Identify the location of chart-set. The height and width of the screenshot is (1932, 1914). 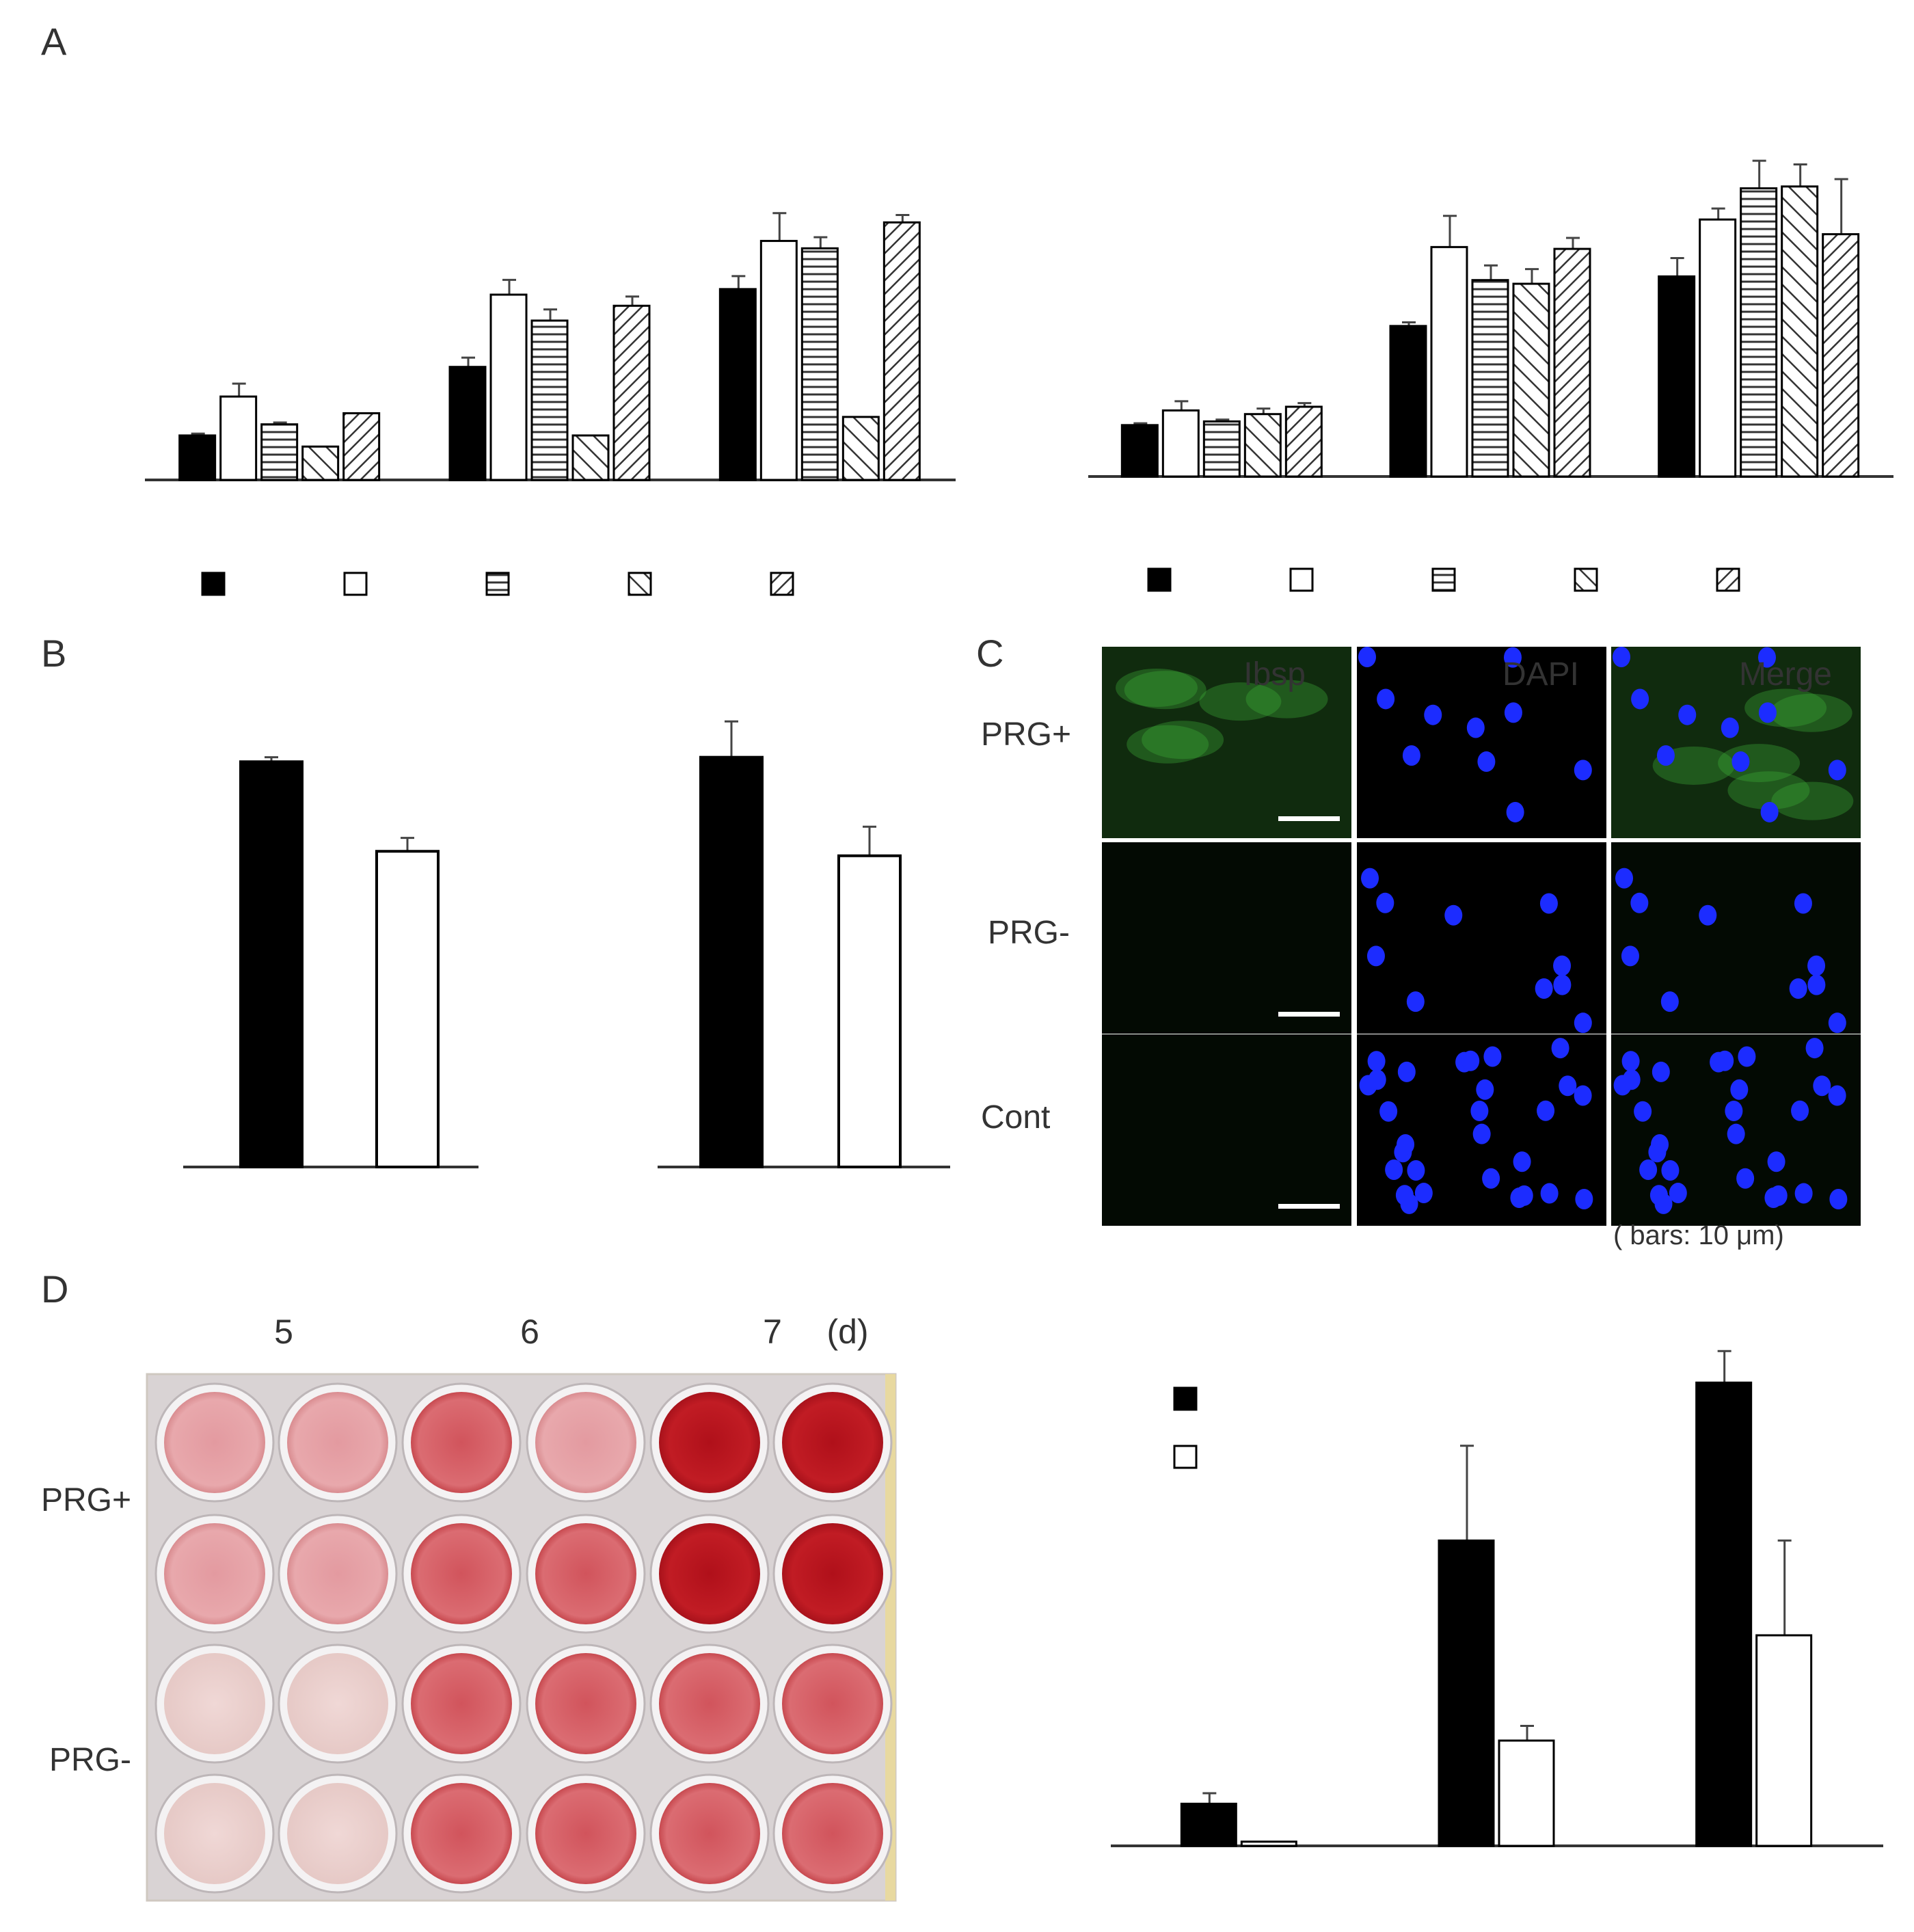
(1490, 375).